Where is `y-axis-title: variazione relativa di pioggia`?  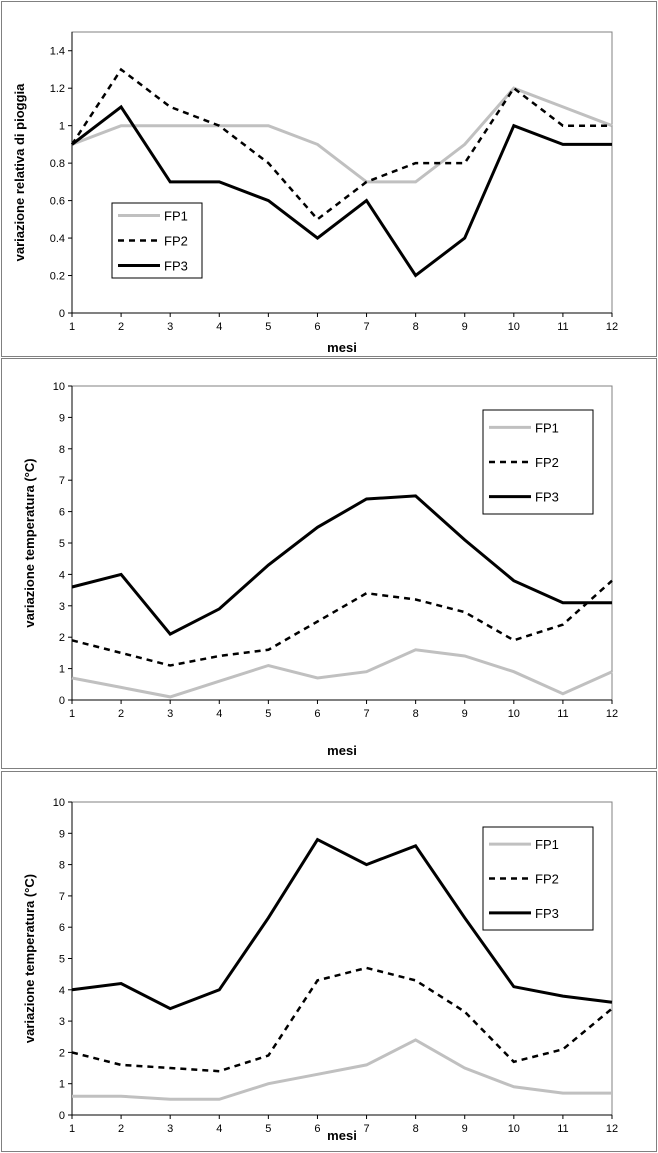
y-axis-title: variazione relativa di pioggia is located at coordinates (19, 172).